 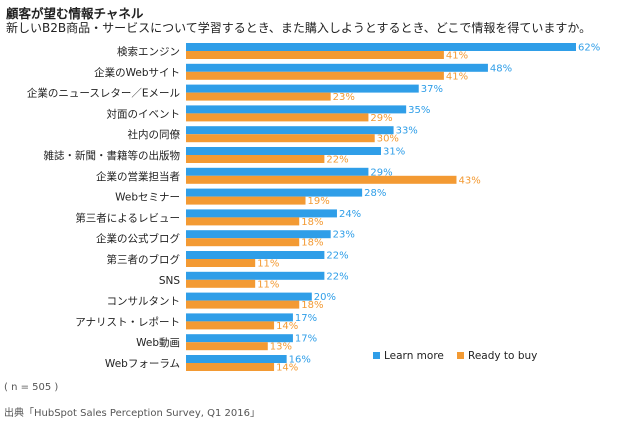 What do you see at coordinates (144, 259) in the screenshot?
I see `category-label: 第三者のブログ` at bounding box center [144, 259].